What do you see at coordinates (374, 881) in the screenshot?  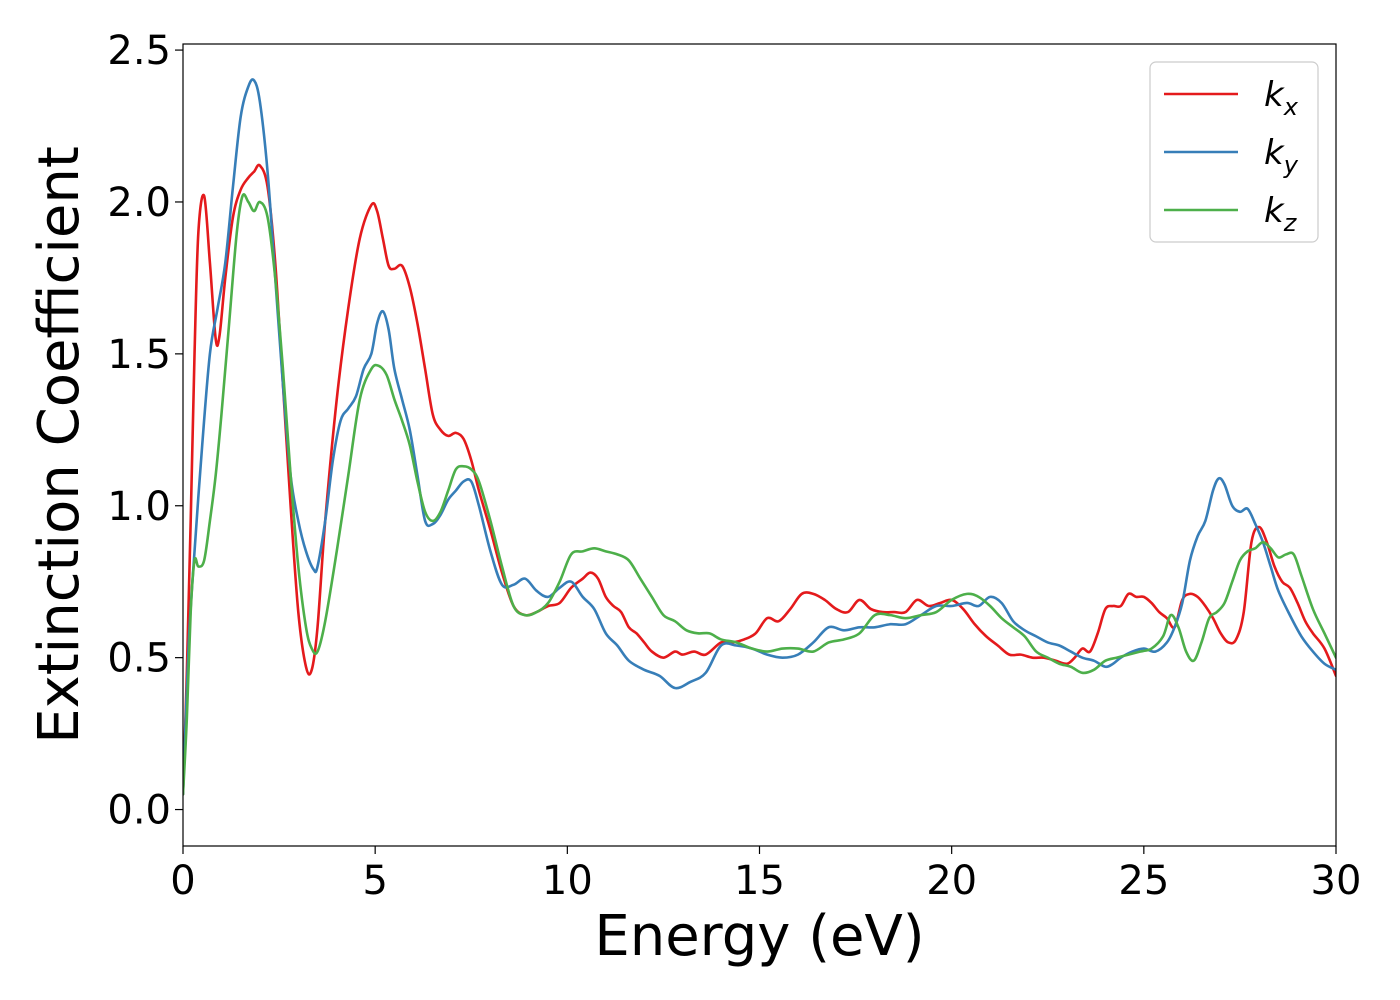 I see `x-tick-label: 5` at bounding box center [374, 881].